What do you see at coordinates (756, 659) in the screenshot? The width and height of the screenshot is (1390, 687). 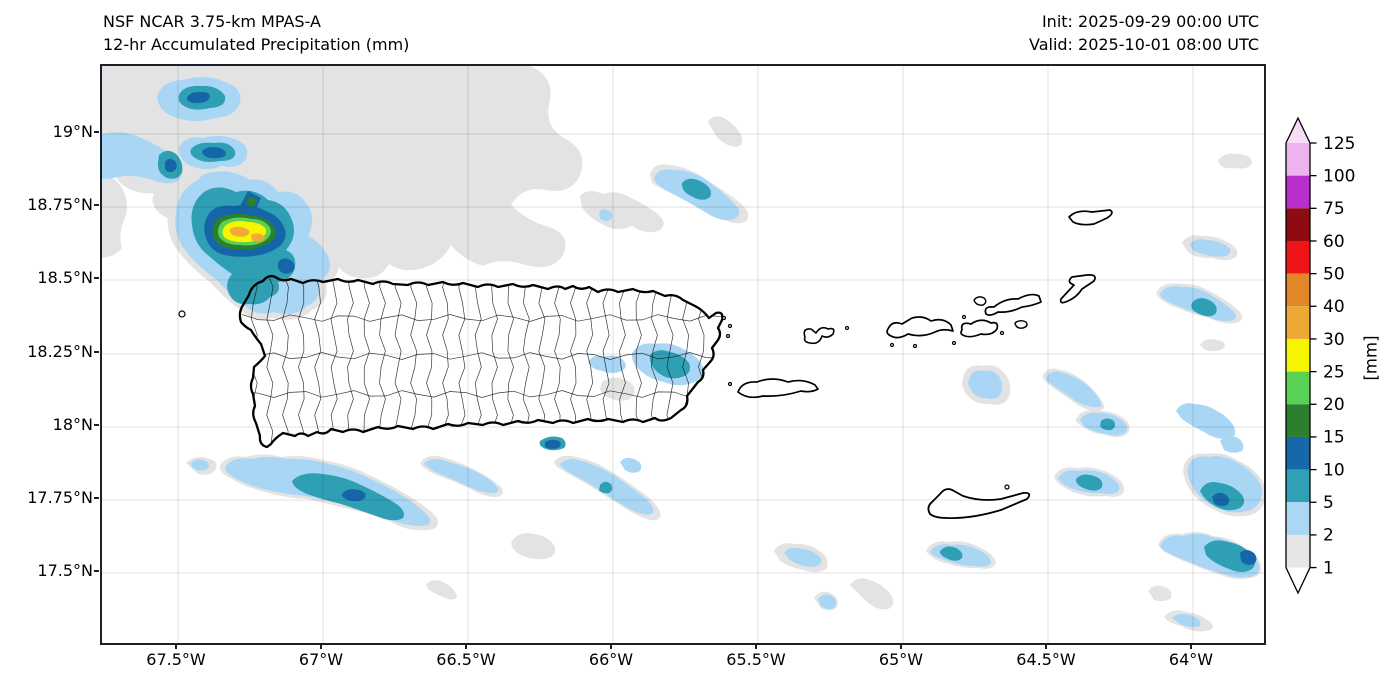 I see `x-tick-label: 65.5°W` at bounding box center [756, 659].